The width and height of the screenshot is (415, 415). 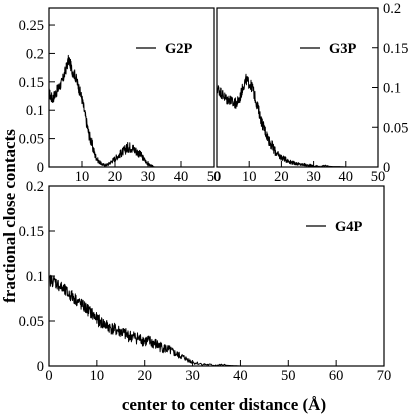 What do you see at coordinates (101, 111) in the screenshot?
I see `series-line-g2p` at bounding box center [101, 111].